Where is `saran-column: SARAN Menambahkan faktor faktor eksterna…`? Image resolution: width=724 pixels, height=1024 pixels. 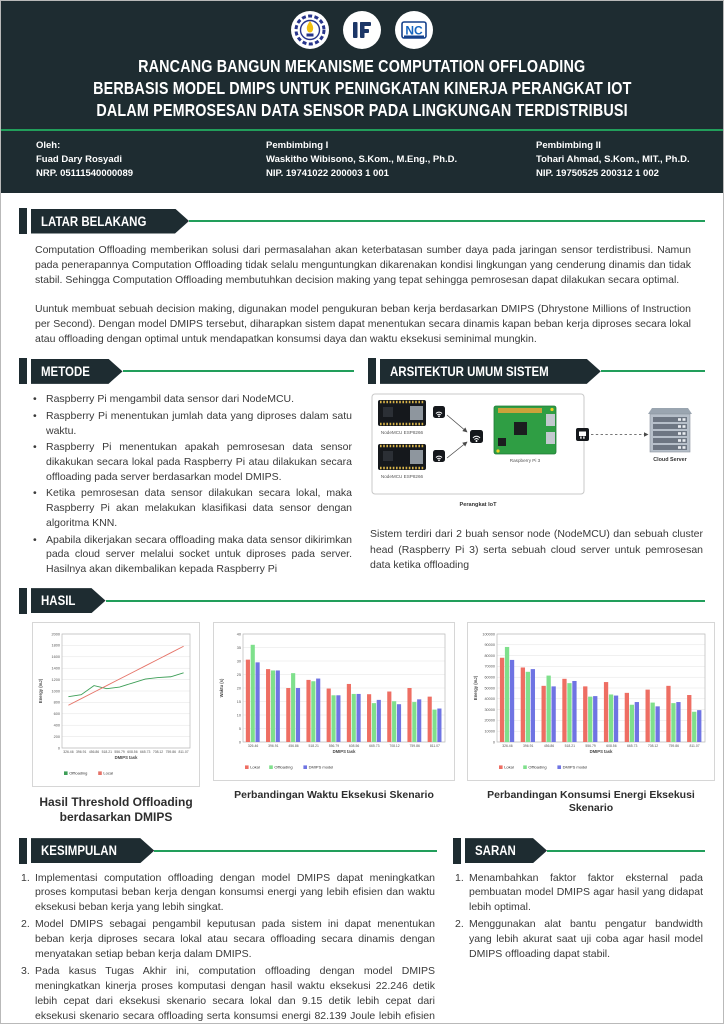 saran-column: SARAN Menambahkan faktor faktor eksterna… is located at coordinates (579, 926).